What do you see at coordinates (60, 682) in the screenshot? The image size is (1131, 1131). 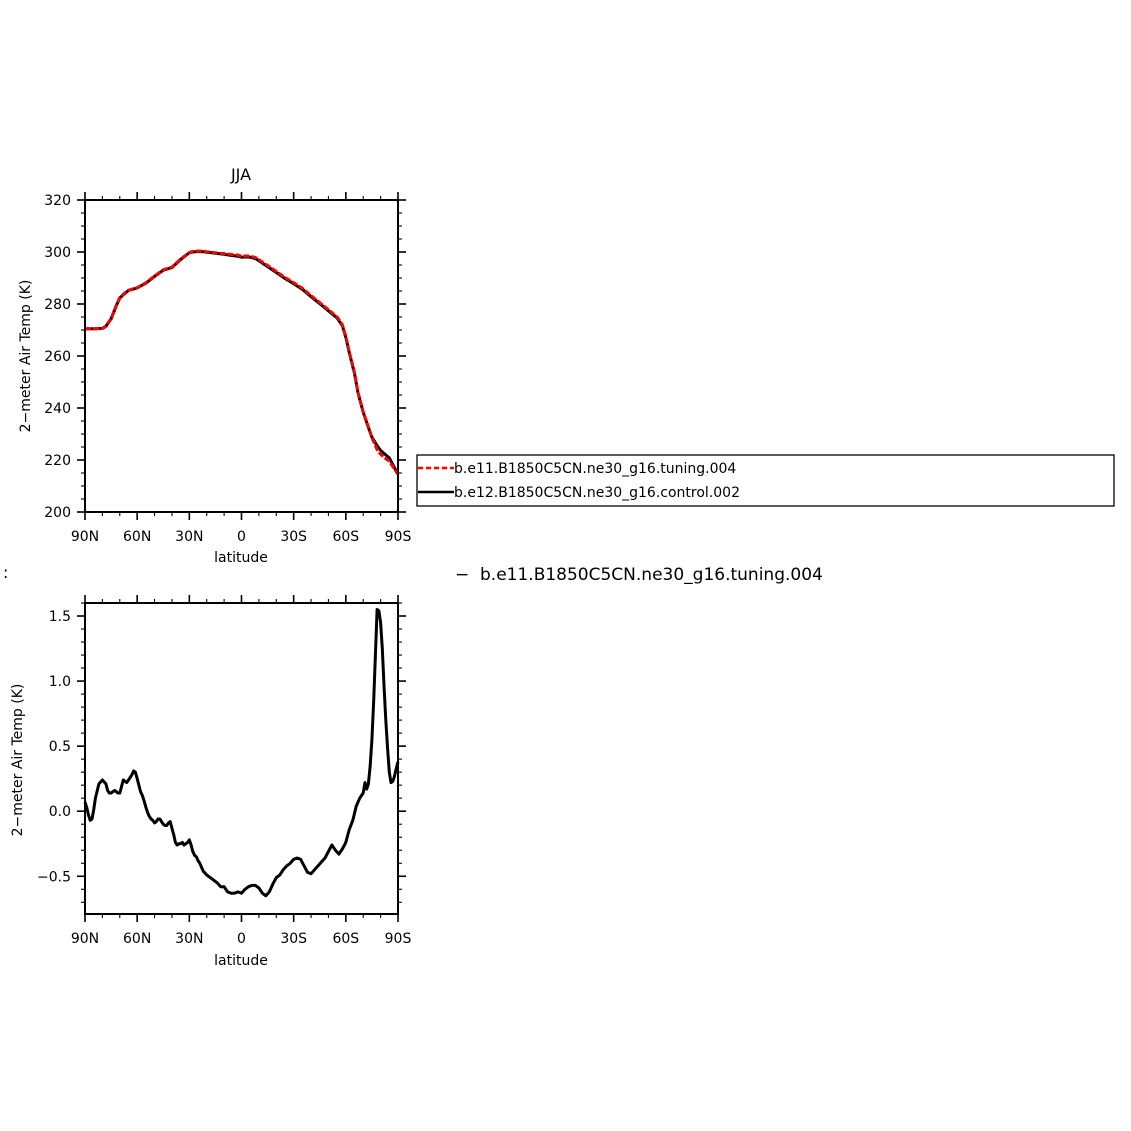 I see `y-tick-label: 1.0` at bounding box center [60, 682].